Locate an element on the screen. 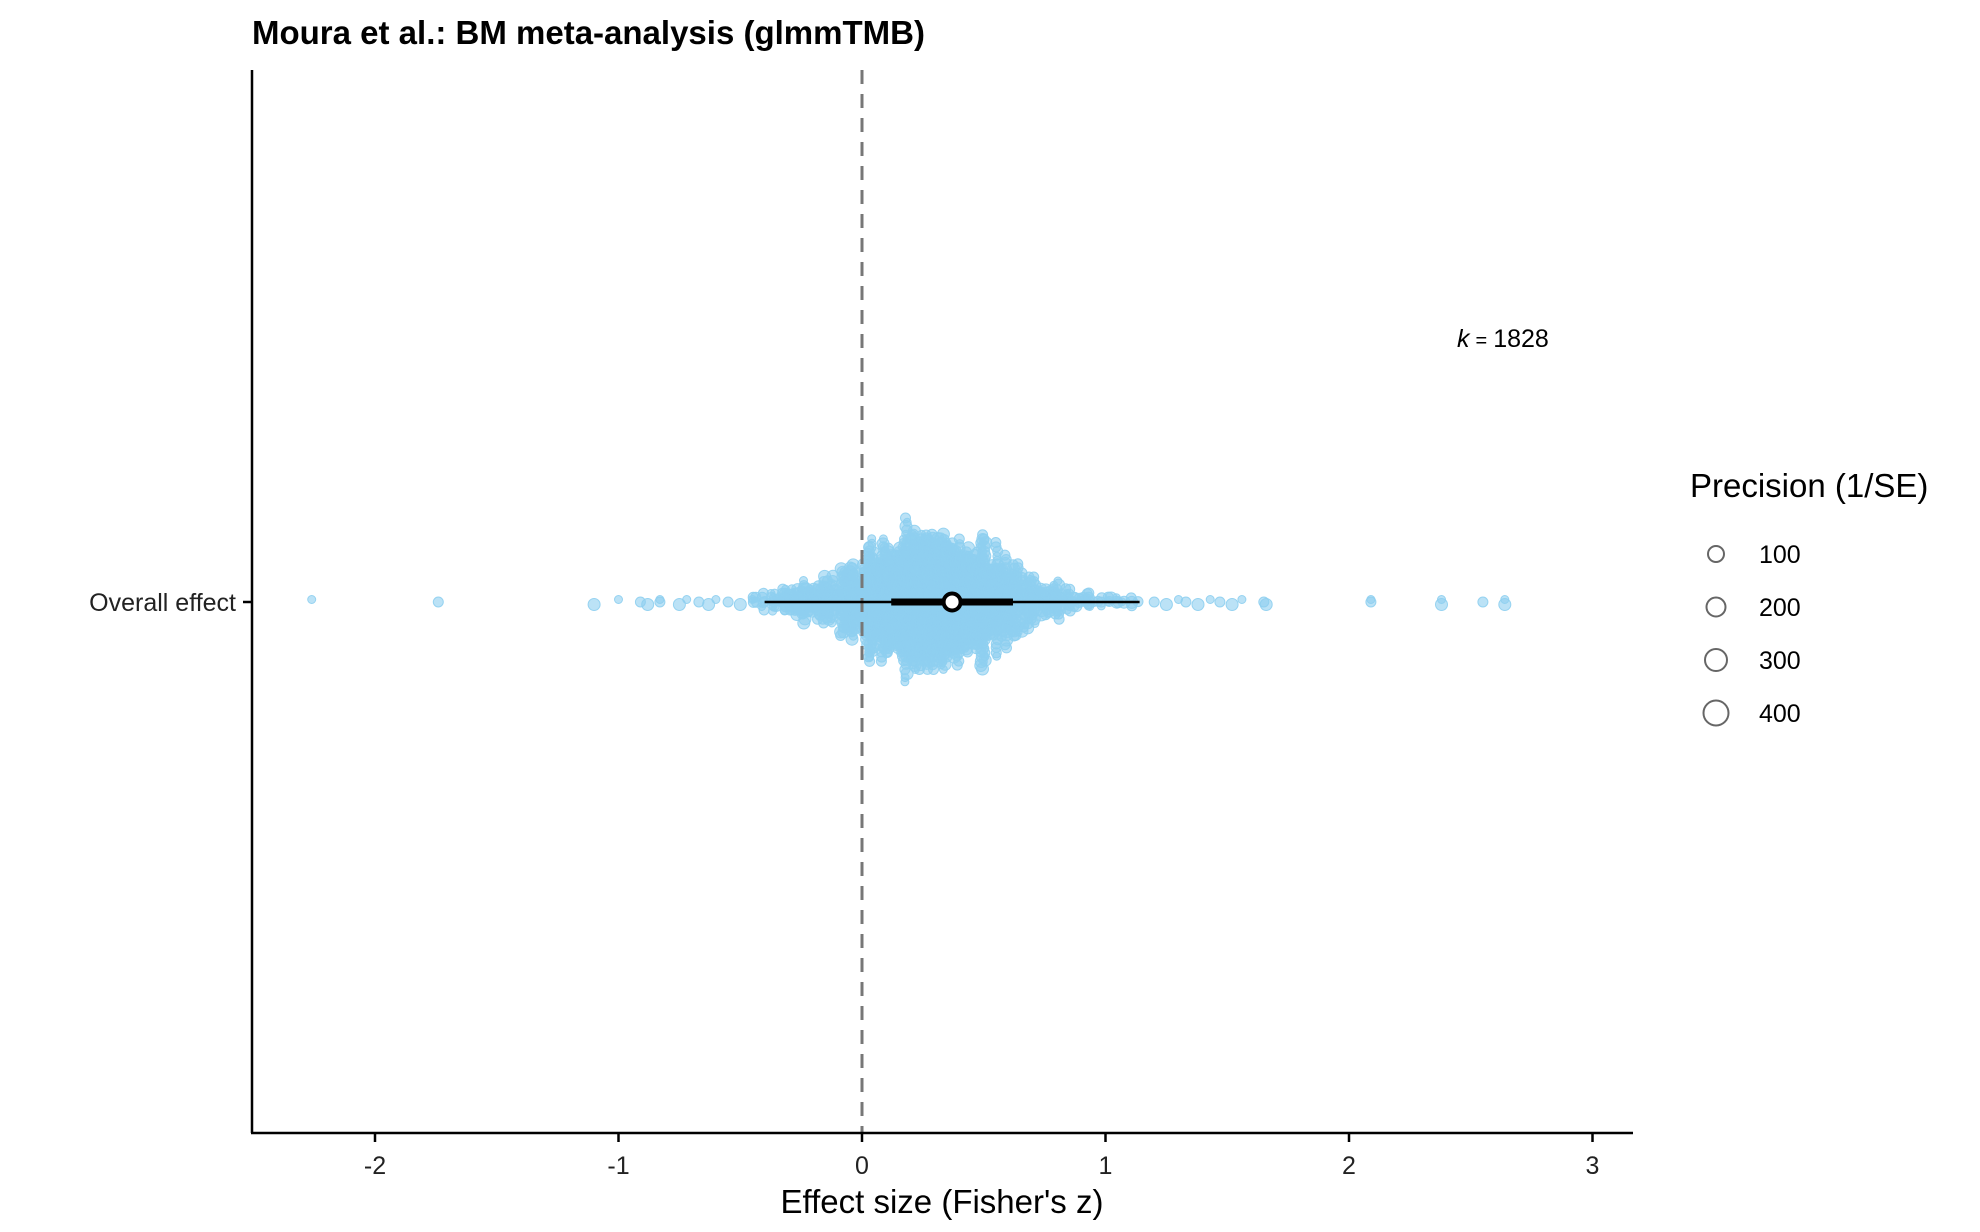 Image resolution: width=1980 pixels, height=1232 pixels. k-equals: = is located at coordinates (1482, 341).